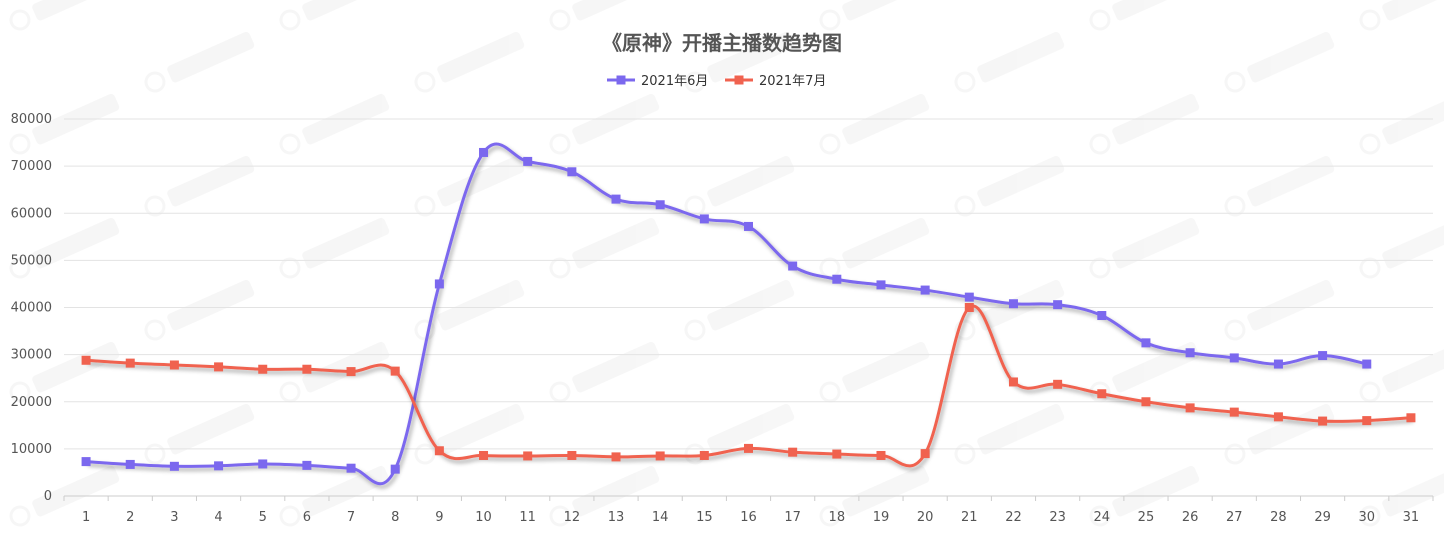 The width and height of the screenshot is (1444, 545). What do you see at coordinates (130, 517) in the screenshot?
I see `x-tick-label: 2` at bounding box center [130, 517].